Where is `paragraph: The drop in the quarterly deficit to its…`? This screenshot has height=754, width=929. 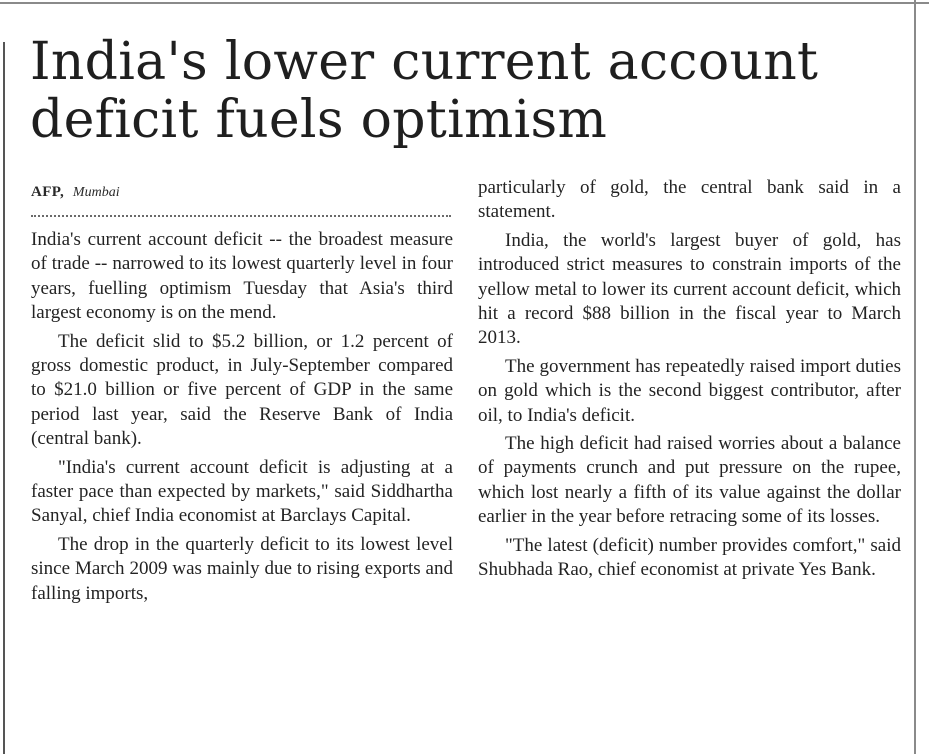
paragraph: The drop in the quarterly deficit to its… is located at coordinates (242, 568).